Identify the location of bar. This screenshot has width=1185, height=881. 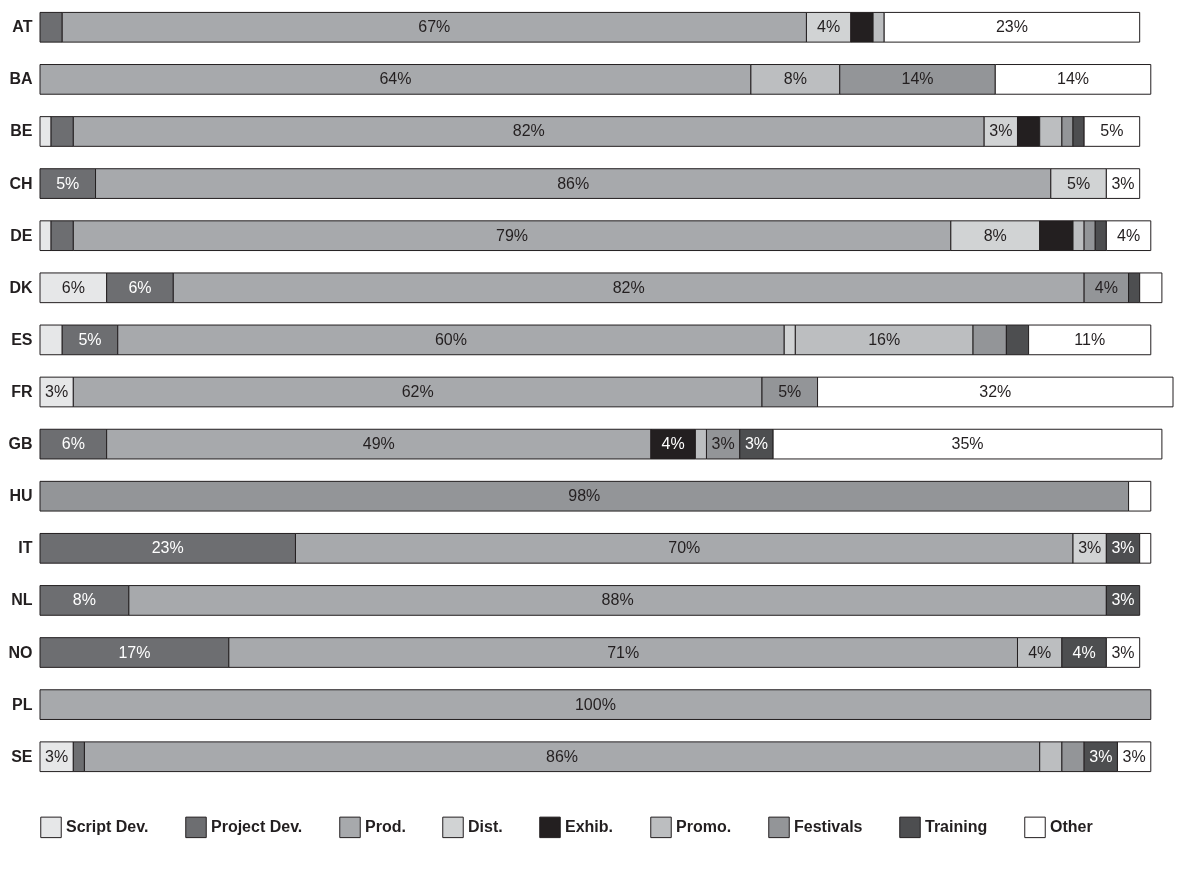
(595, 704).